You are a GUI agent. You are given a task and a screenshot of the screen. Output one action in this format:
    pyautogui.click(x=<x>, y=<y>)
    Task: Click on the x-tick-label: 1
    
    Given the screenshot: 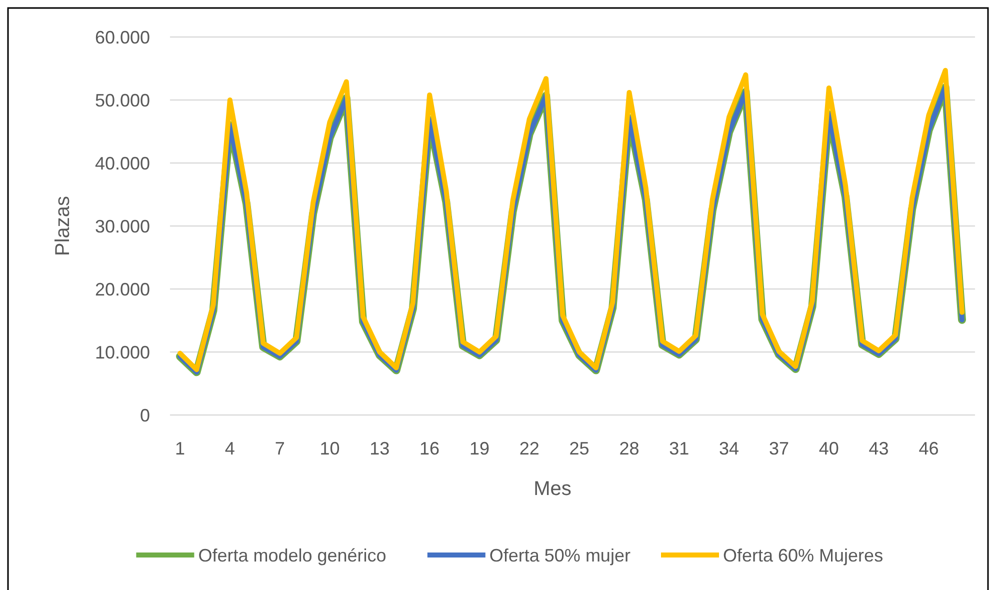 What is the action you would take?
    pyautogui.click(x=180, y=448)
    